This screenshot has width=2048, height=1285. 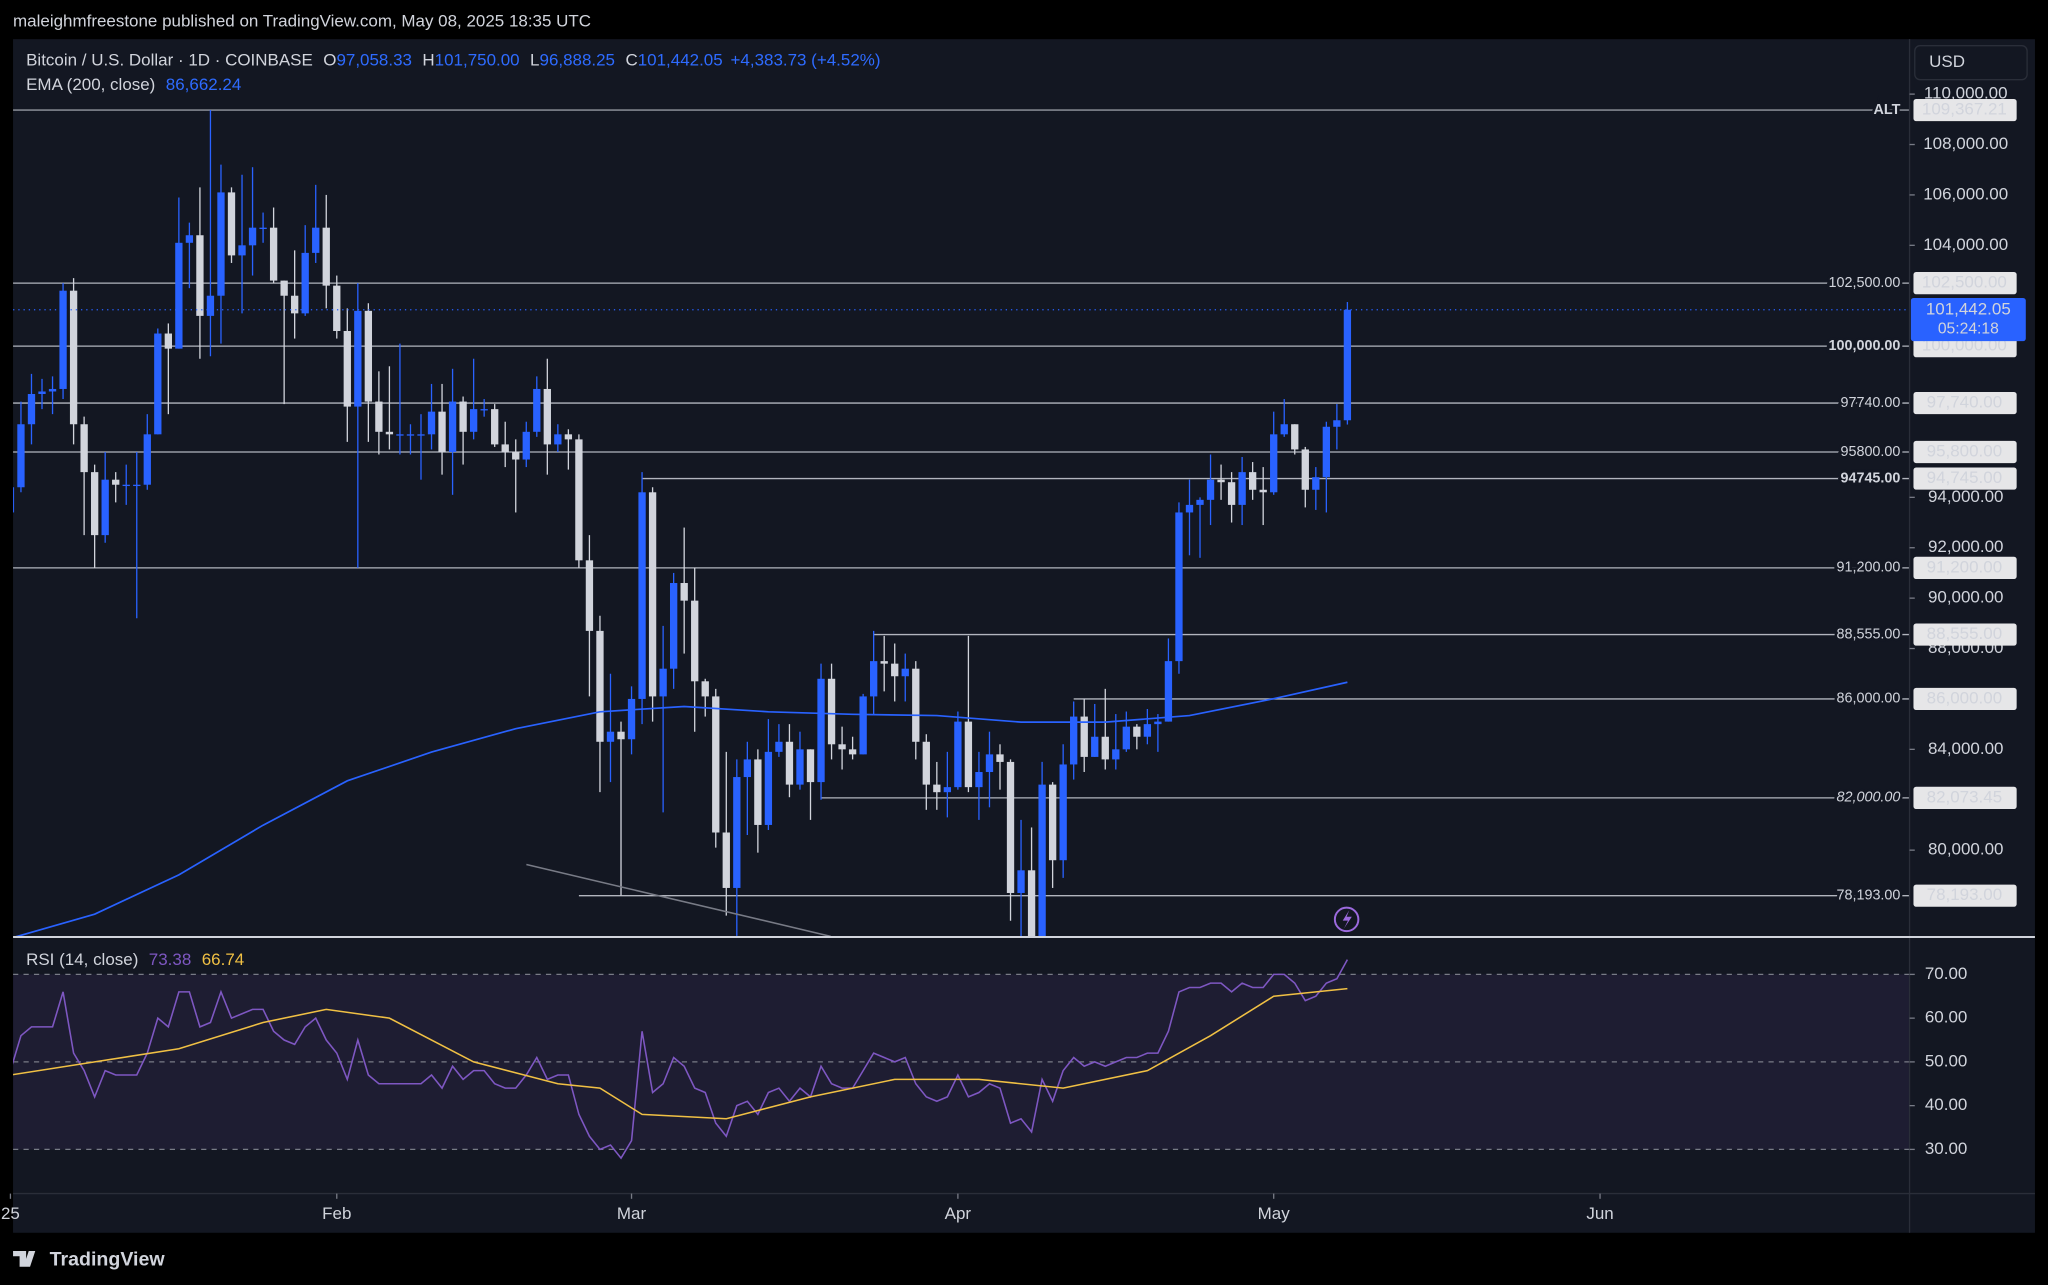 I want to click on level-label: 88,555.00, so click(x=1869, y=634).